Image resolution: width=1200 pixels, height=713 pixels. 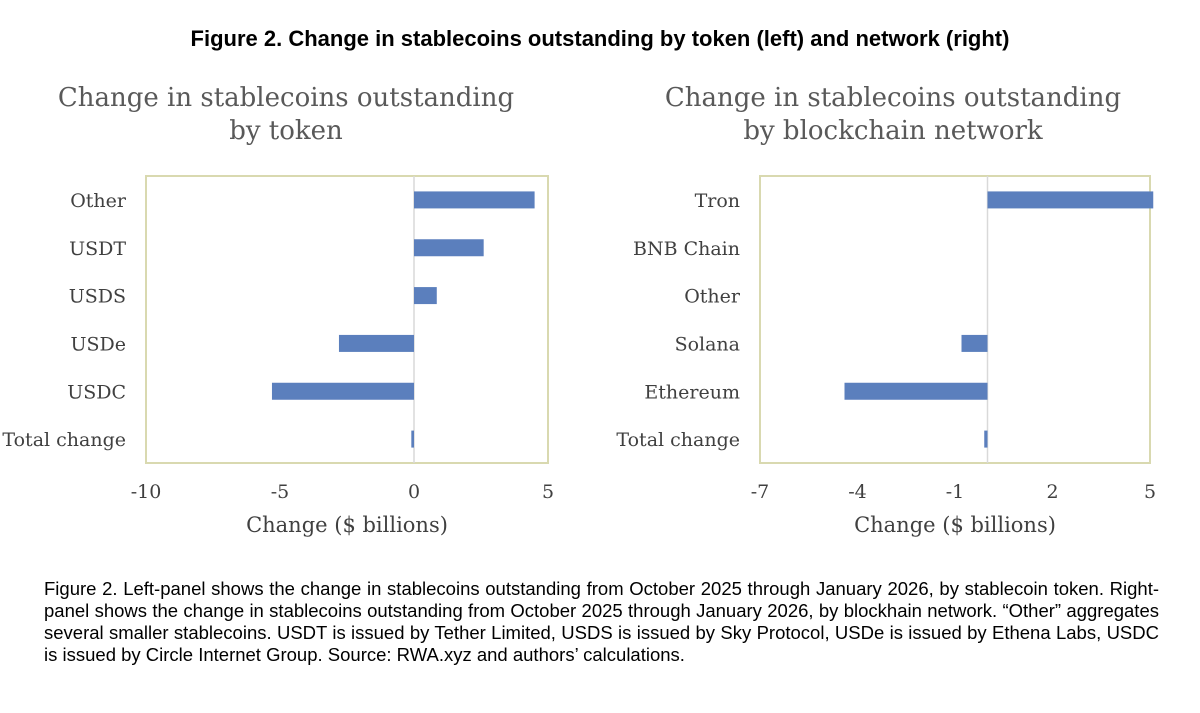 I want to click on x-tick-label: -1, so click(x=955, y=492).